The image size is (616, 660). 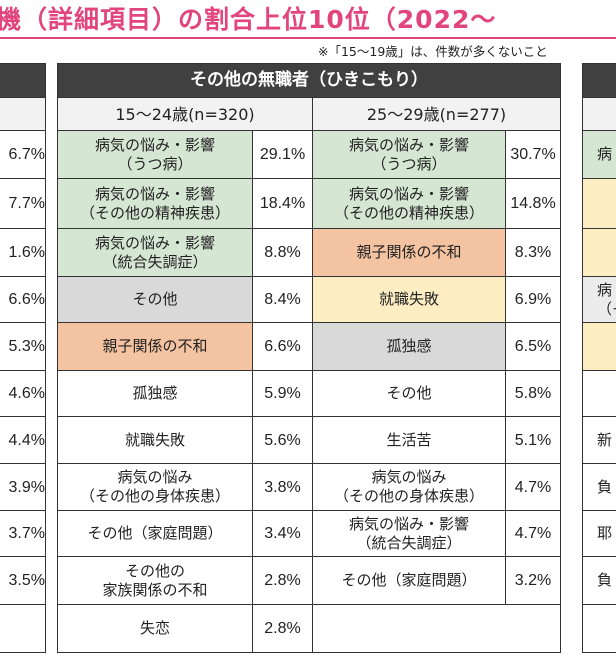 What do you see at coordinates (409, 440) in the screenshot?
I see `reason-cell: 生活苦` at bounding box center [409, 440].